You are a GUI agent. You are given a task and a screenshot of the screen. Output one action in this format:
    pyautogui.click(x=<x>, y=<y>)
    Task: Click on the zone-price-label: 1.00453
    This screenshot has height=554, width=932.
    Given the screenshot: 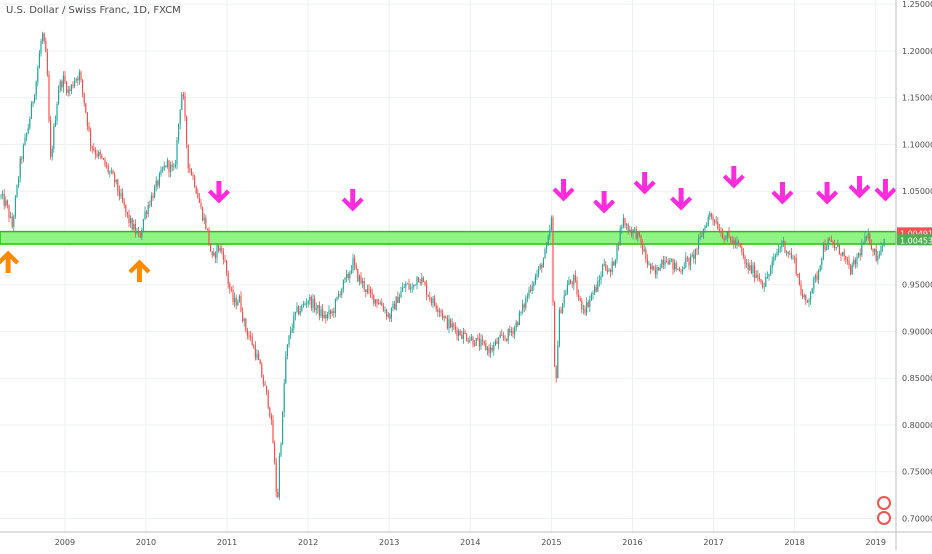 What is the action you would take?
    pyautogui.click(x=916, y=240)
    